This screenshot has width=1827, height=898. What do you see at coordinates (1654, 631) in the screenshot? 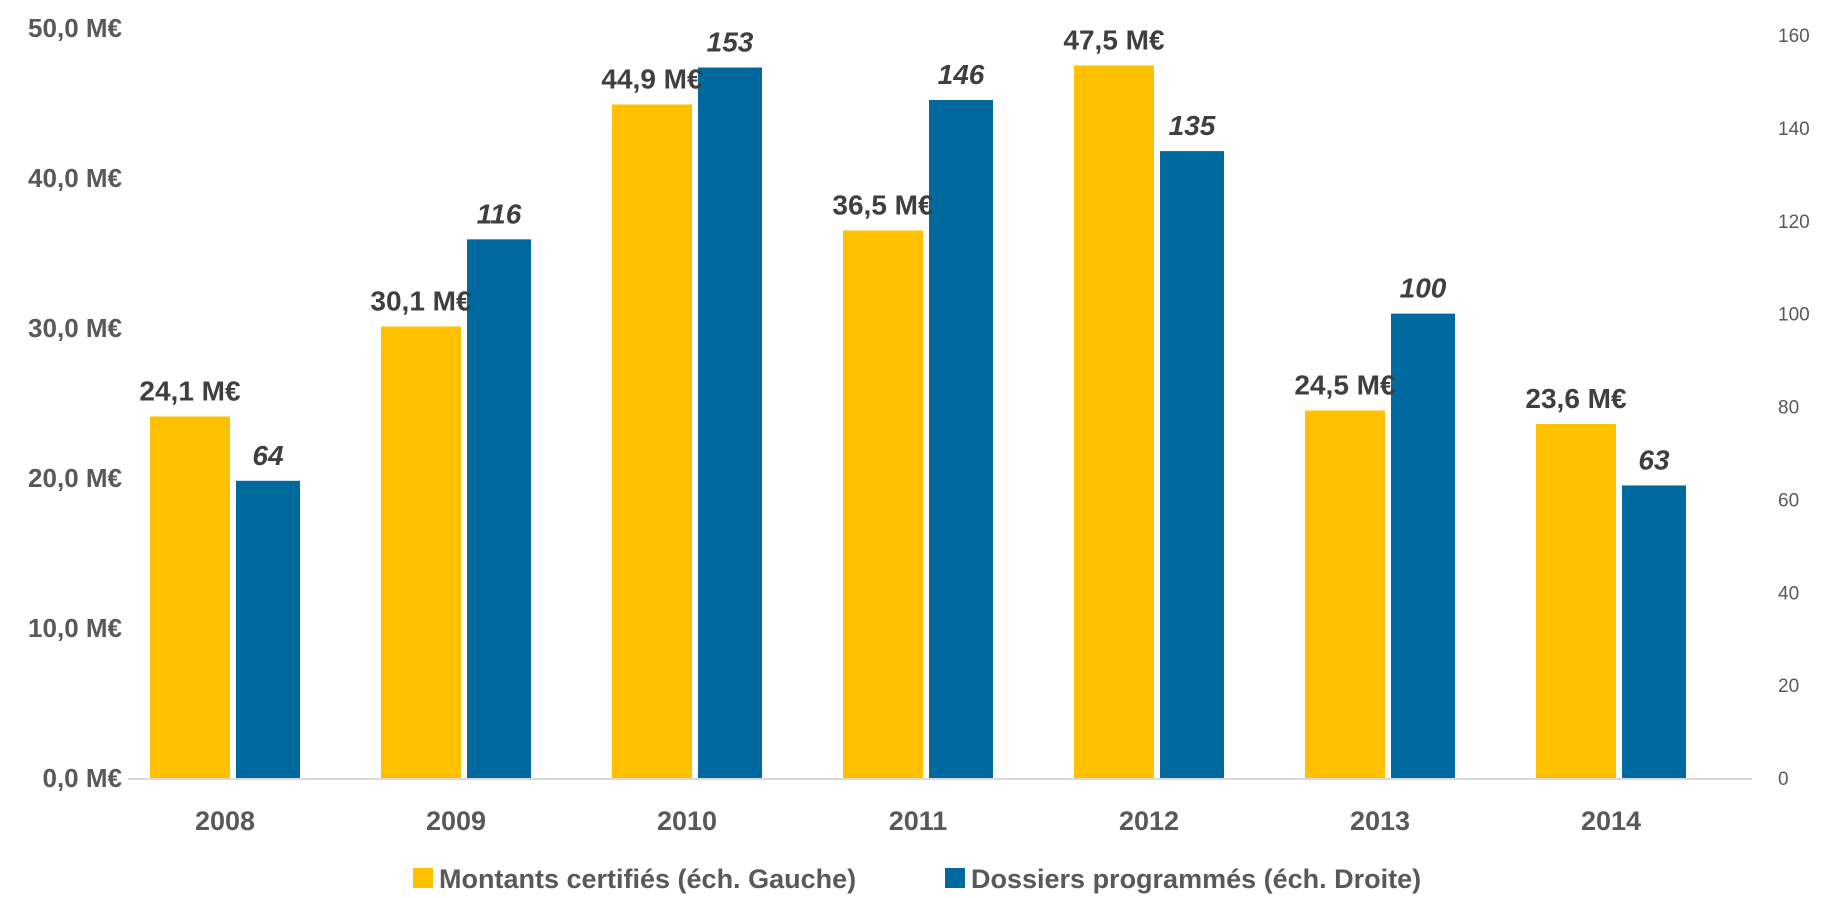
I see `bar-dossiers-2014` at bounding box center [1654, 631].